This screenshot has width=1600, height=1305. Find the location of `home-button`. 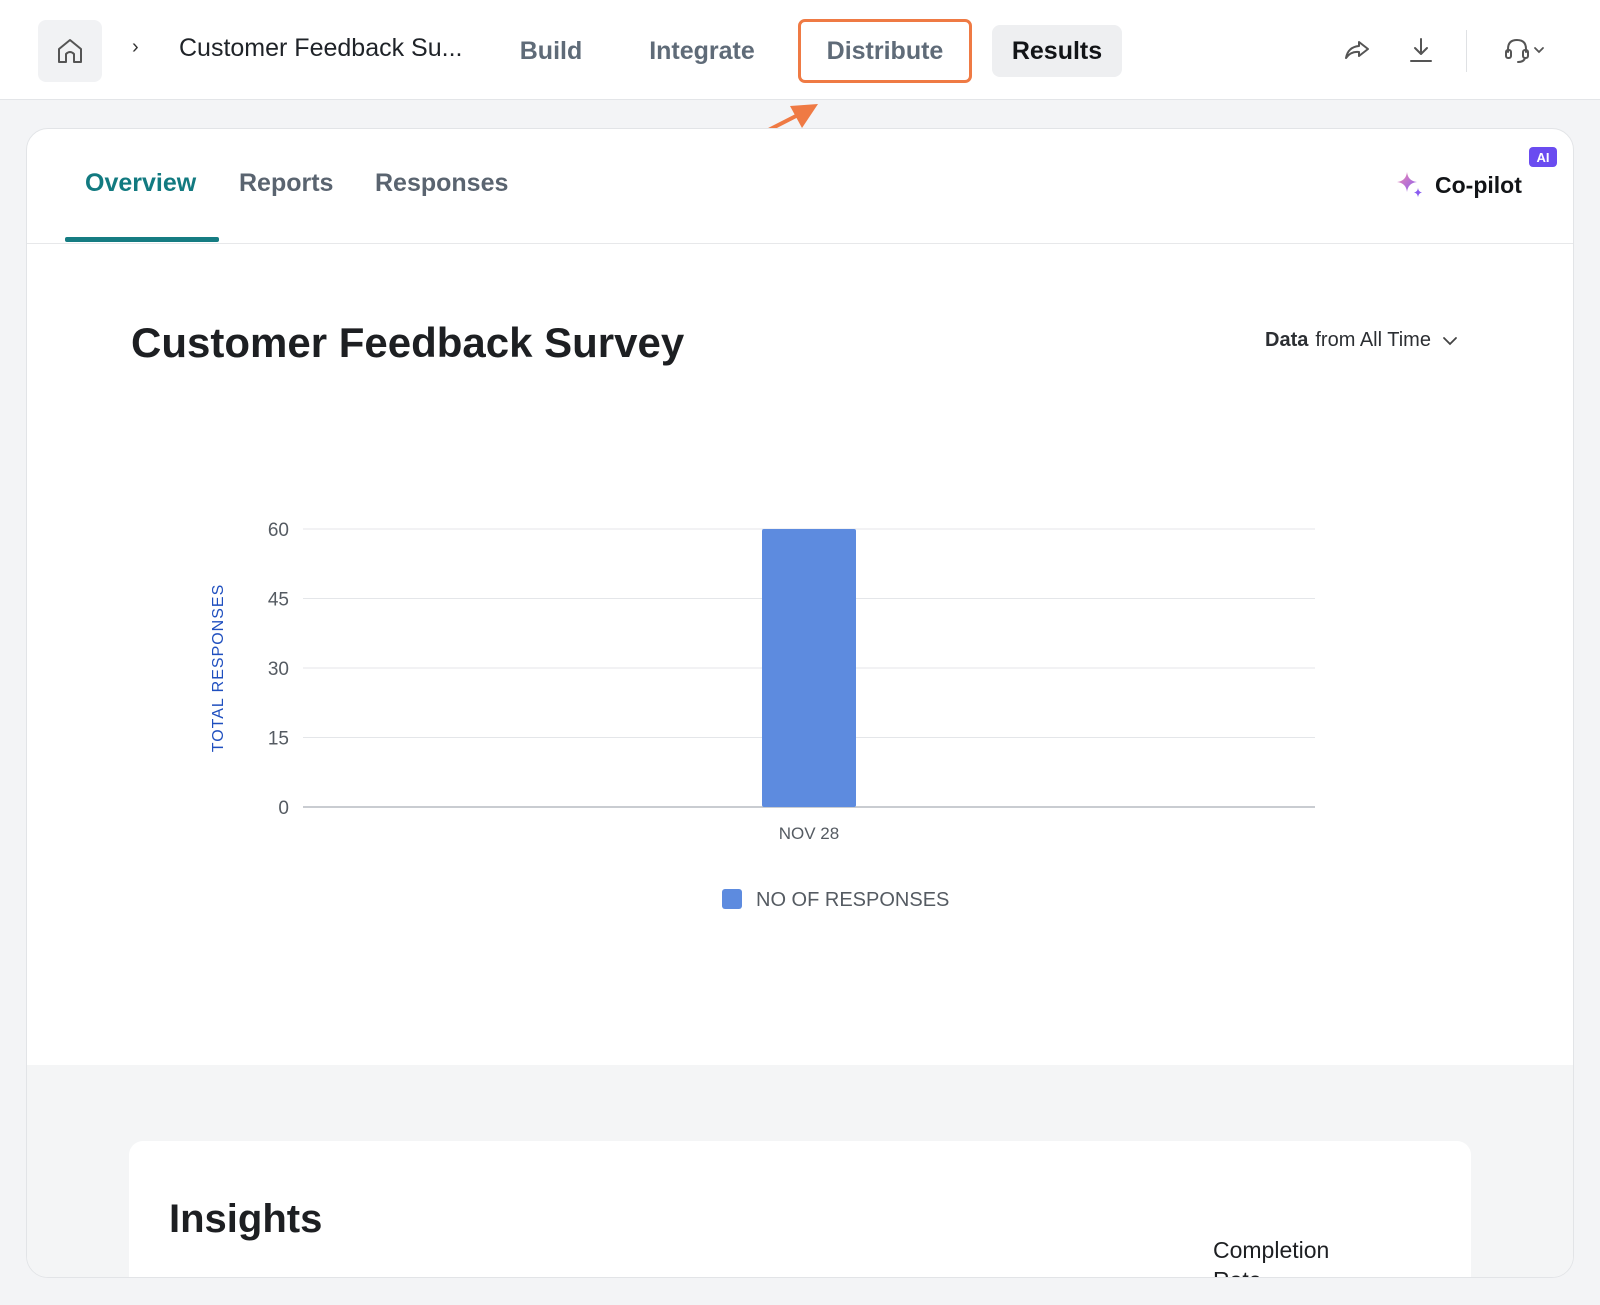

home-button is located at coordinates (70, 51).